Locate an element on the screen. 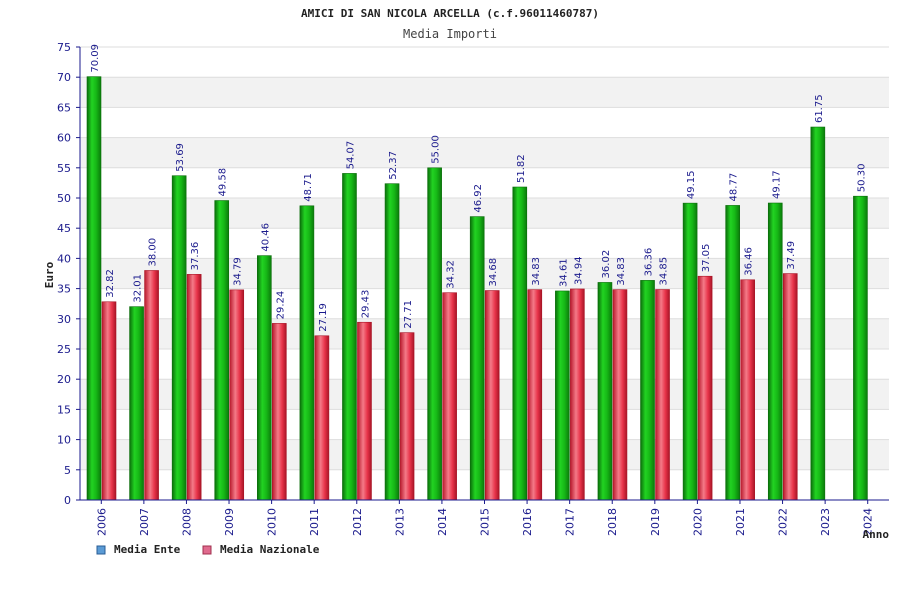  x-tick-label: 2021 is located at coordinates (740, 522).